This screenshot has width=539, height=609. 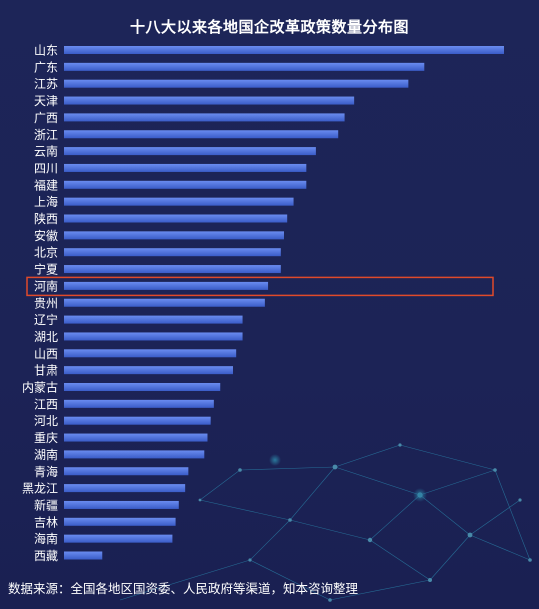 I want to click on category-label: 江苏, so click(x=46, y=84).